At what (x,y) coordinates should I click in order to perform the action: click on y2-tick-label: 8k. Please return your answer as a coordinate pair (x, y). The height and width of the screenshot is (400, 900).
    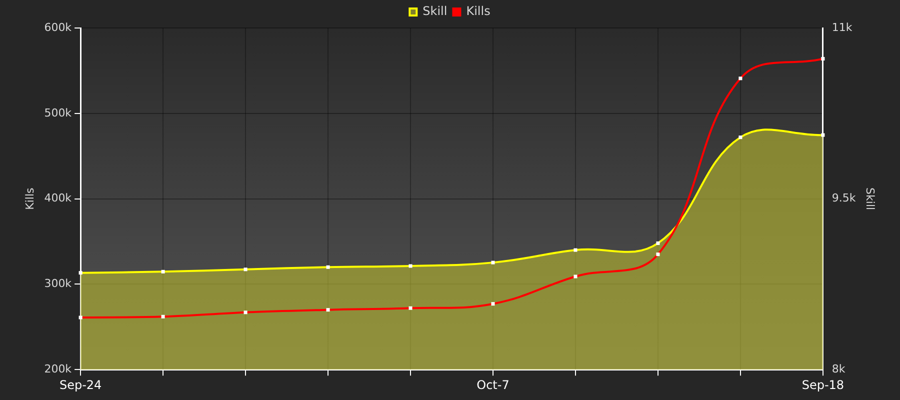
    Looking at the image, I should click on (839, 369).